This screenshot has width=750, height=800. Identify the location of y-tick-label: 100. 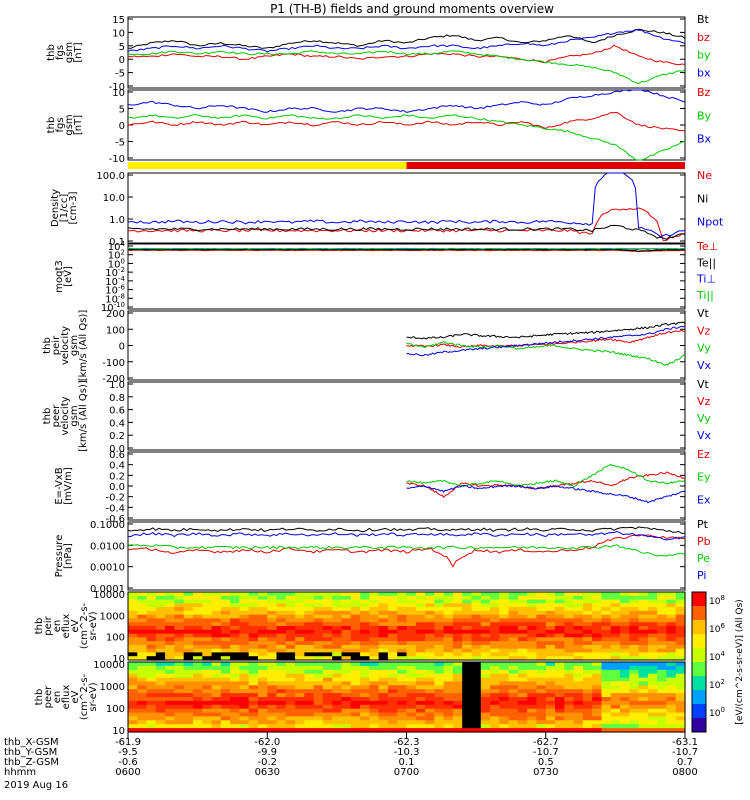
(115, 330).